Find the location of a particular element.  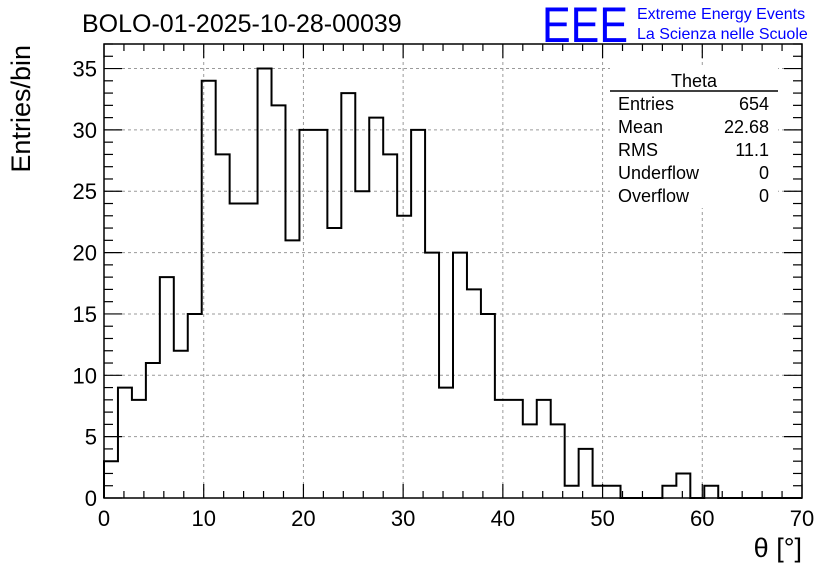

stats-row-label: Underflow is located at coordinates (659, 173).